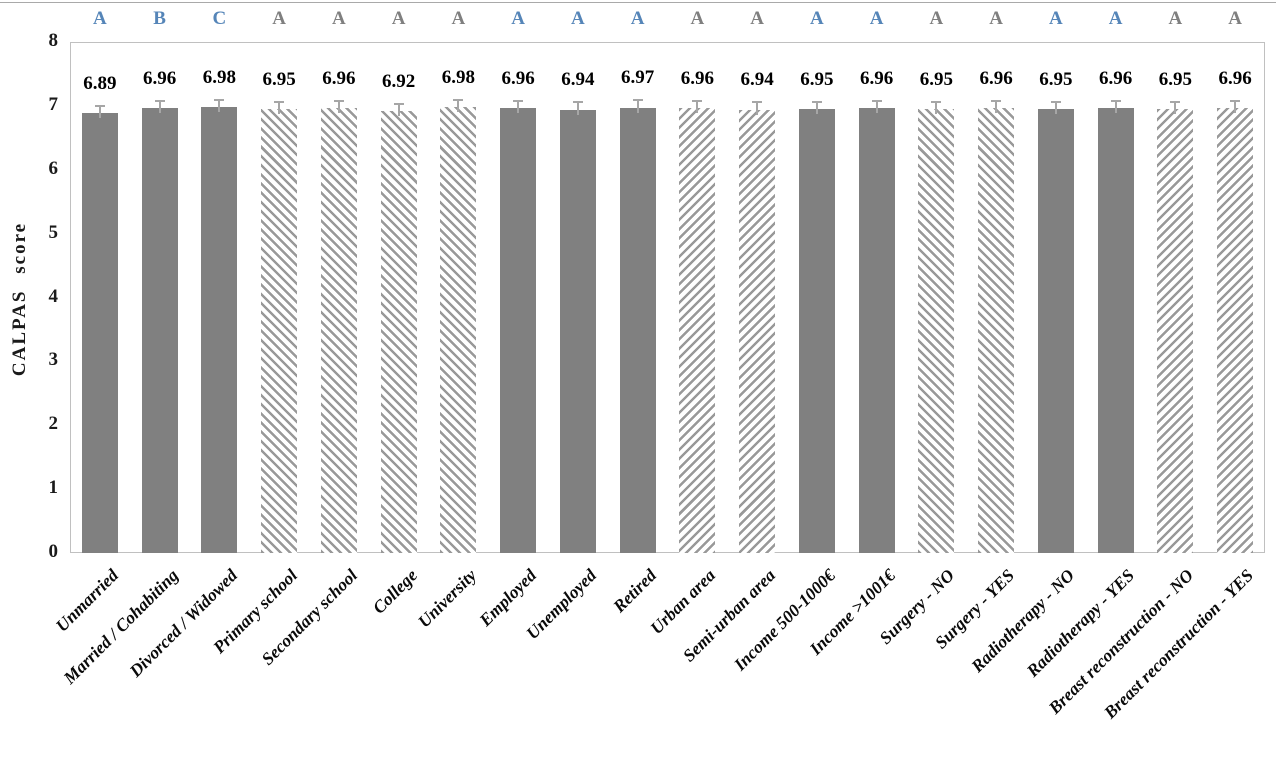 This screenshot has width=1276, height=759. I want to click on y-tick-label: 2, so click(53, 424).